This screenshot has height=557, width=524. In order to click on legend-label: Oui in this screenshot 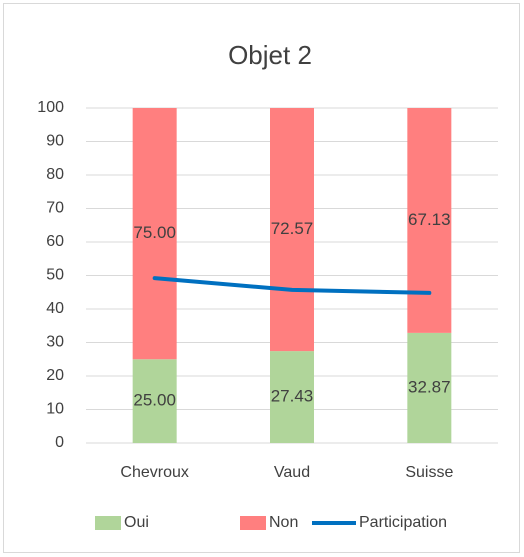, I will do `click(136, 522)`.